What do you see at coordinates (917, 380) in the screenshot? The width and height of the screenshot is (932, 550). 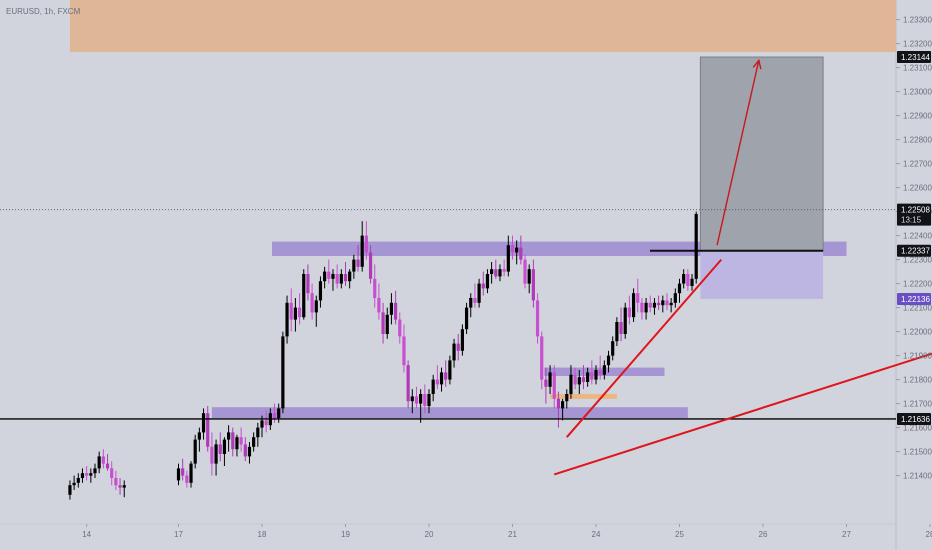 I see `price-tick-label: 1.21800` at bounding box center [917, 380].